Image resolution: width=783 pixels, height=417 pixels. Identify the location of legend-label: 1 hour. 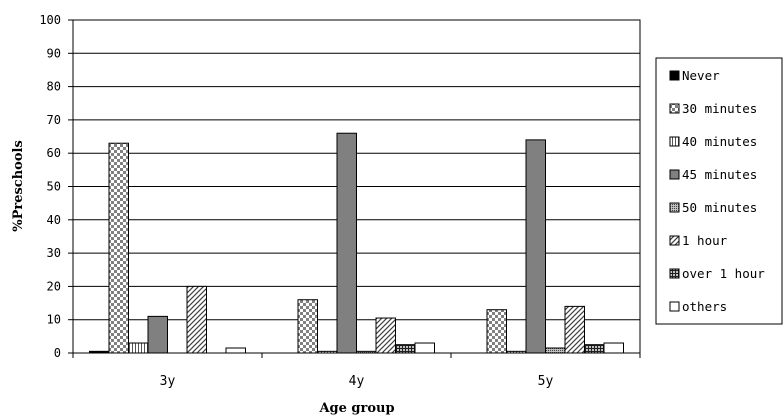
(705, 240).